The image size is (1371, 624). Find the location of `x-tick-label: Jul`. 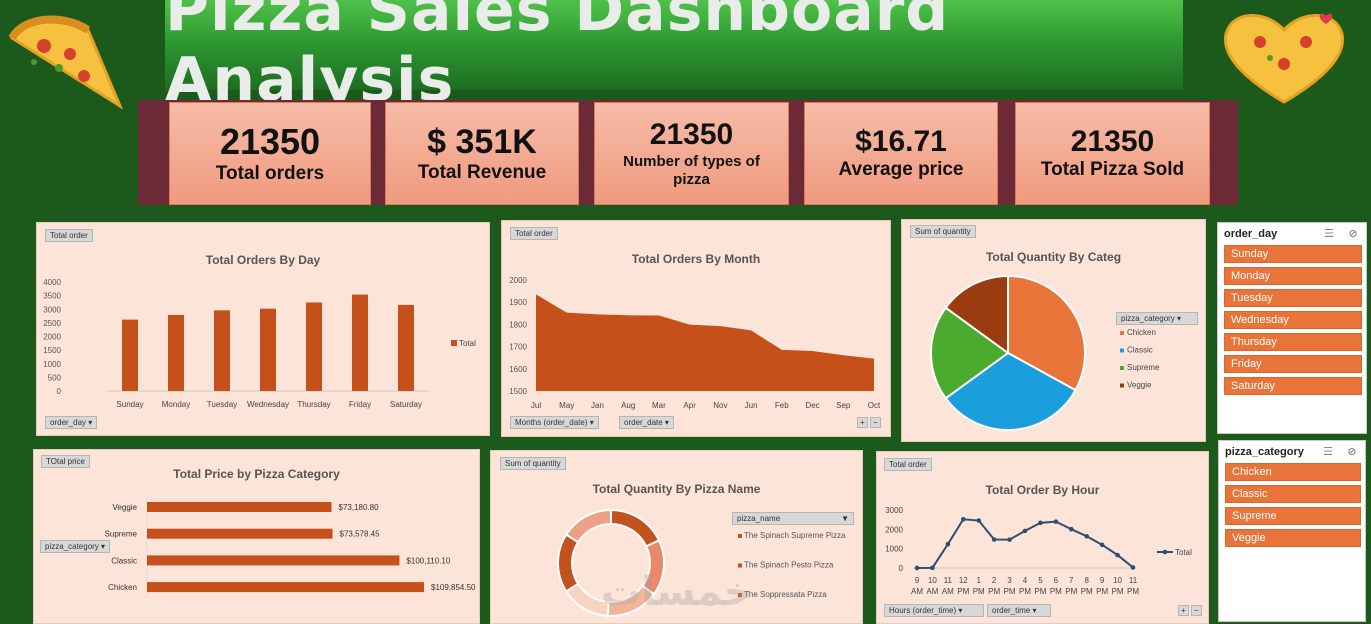

x-tick-label: Jul is located at coordinates (536, 405).